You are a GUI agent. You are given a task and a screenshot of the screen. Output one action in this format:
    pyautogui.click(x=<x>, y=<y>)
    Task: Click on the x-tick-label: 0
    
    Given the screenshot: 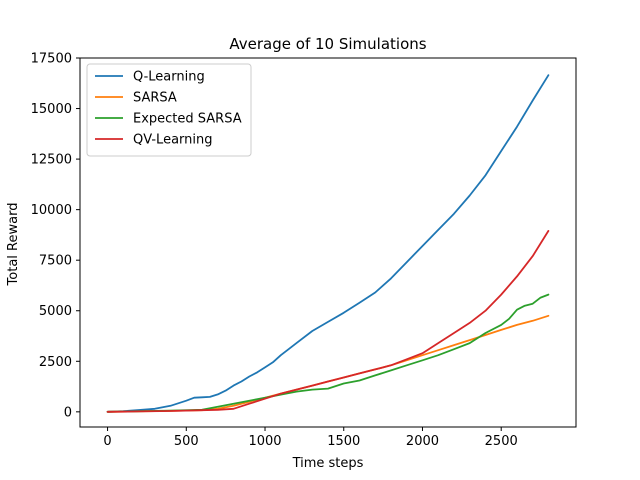 What is the action you would take?
    pyautogui.click(x=107, y=441)
    